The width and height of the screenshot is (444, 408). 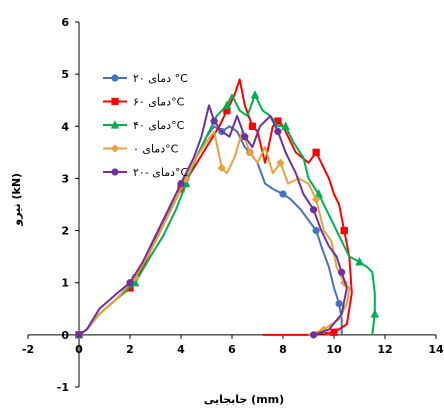 I want to click on x-tick-label: 4, so click(x=181, y=349).